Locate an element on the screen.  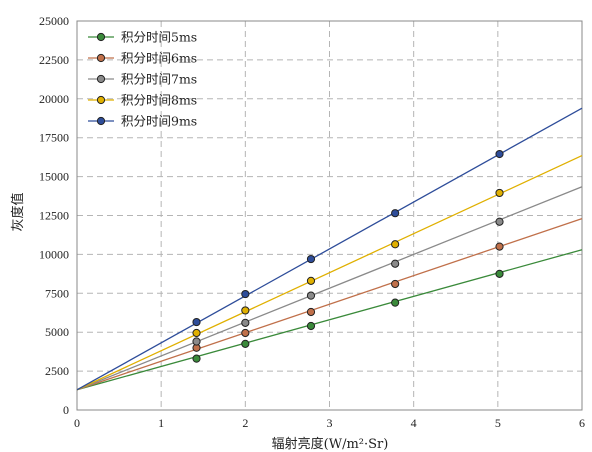
y-tick-label: 15000 is located at coordinates (54, 177).